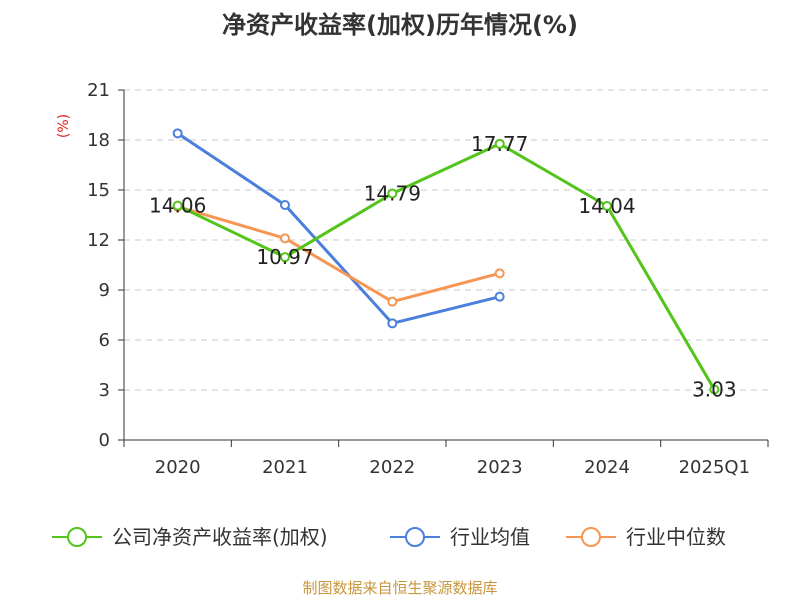 The image size is (800, 600). What do you see at coordinates (607, 467) in the screenshot?
I see `x-tick-label: 2024` at bounding box center [607, 467].